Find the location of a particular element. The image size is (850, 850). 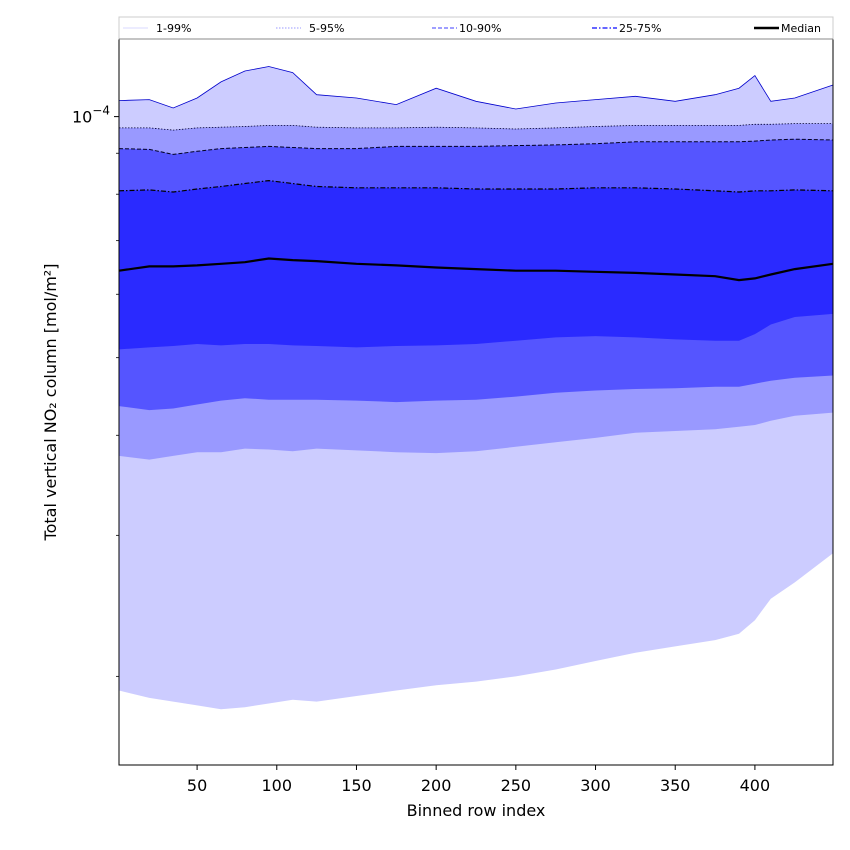

line-p95 is located at coordinates (476, 127).